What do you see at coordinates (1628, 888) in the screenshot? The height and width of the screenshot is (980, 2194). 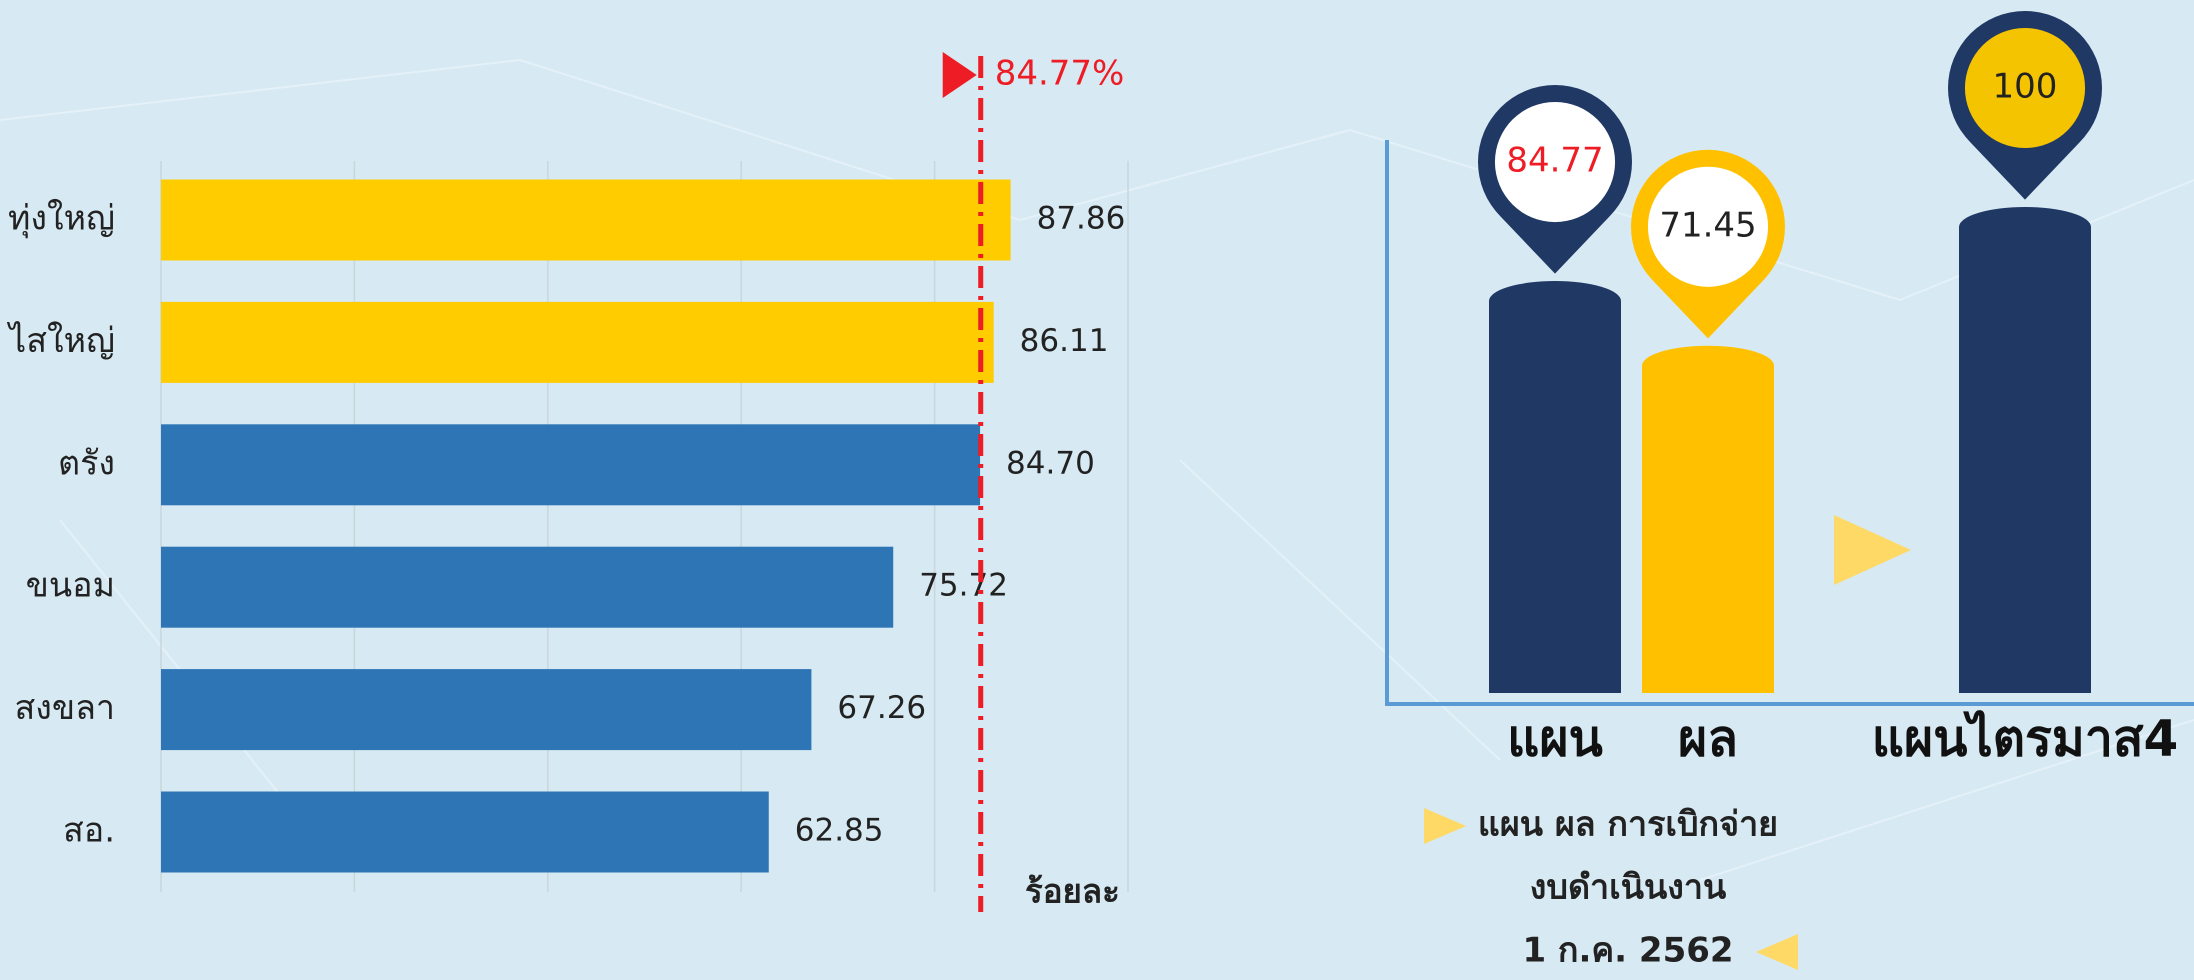 I see `caption-line: งบดำเนินงาน` at bounding box center [1628, 888].